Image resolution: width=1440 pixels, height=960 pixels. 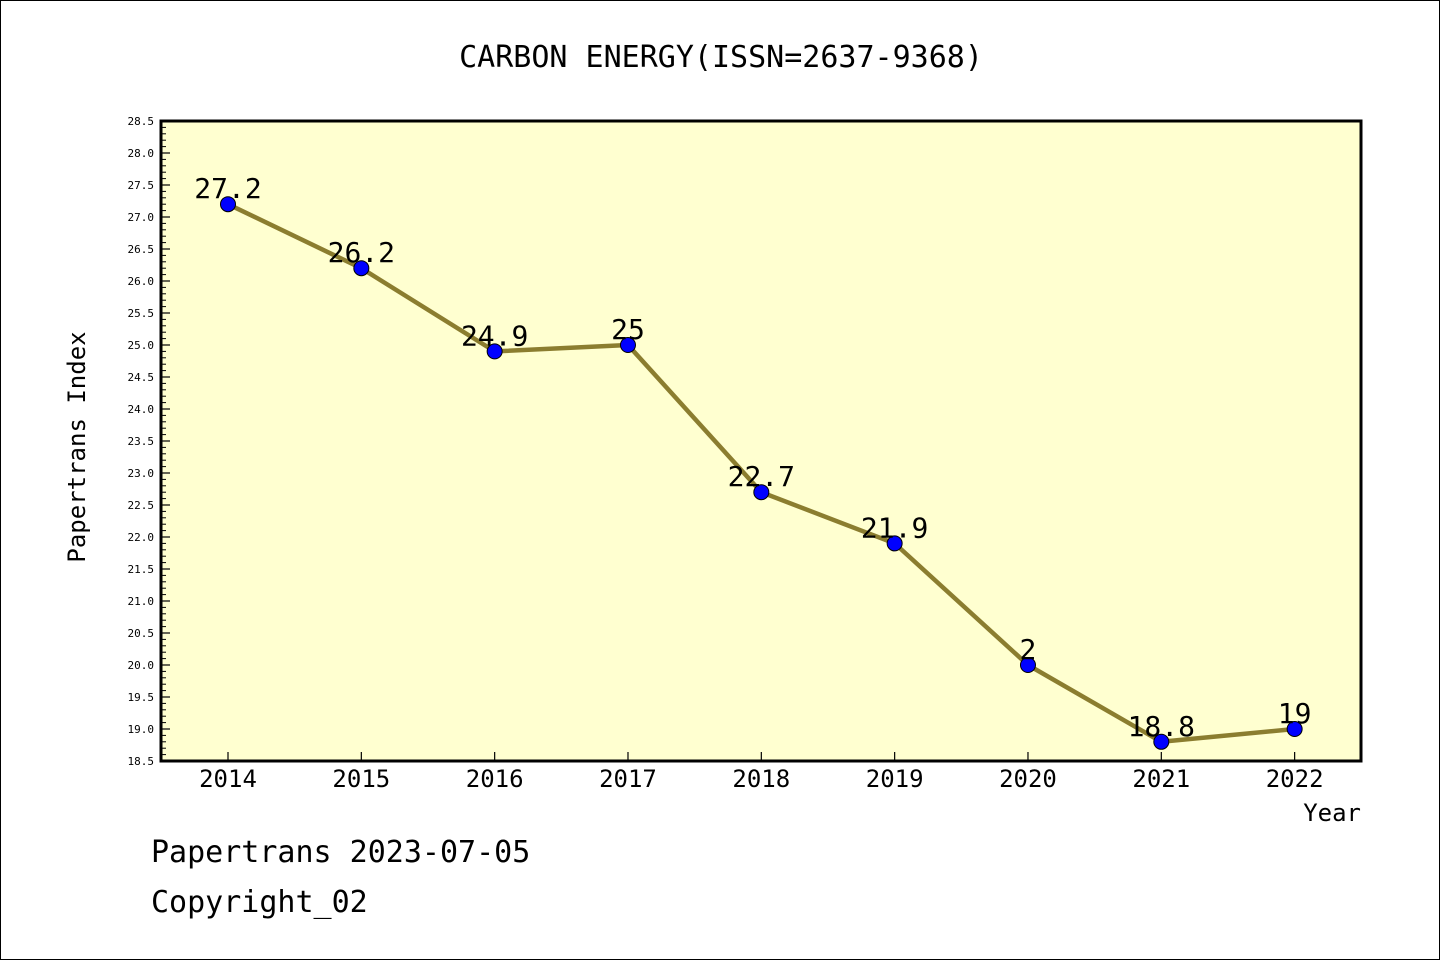 I want to click on y-tick-label: 18.5, so click(x=141, y=761).